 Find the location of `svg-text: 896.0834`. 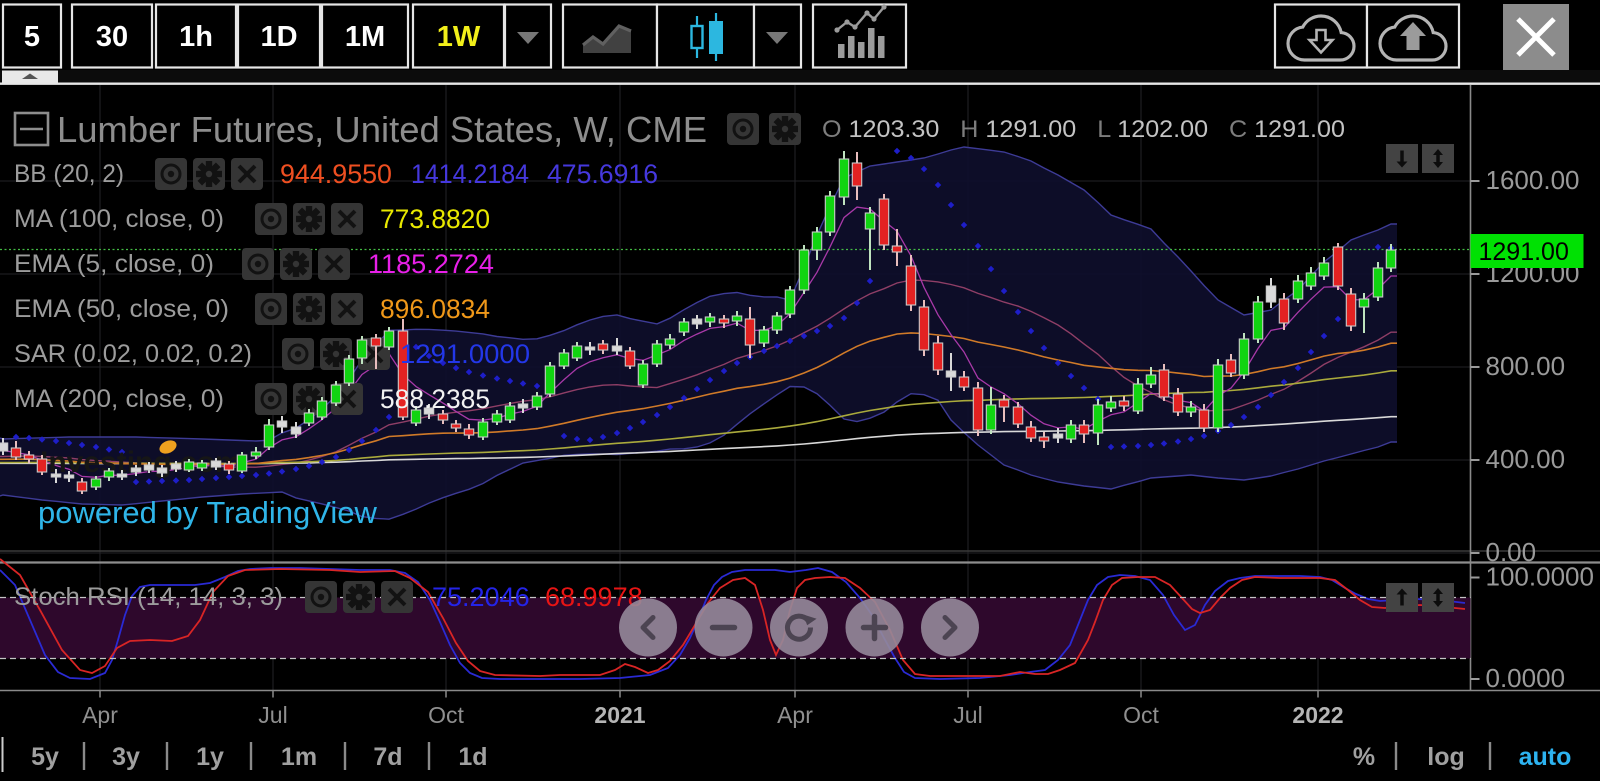

svg-text: 896.0834 is located at coordinates (435, 309).